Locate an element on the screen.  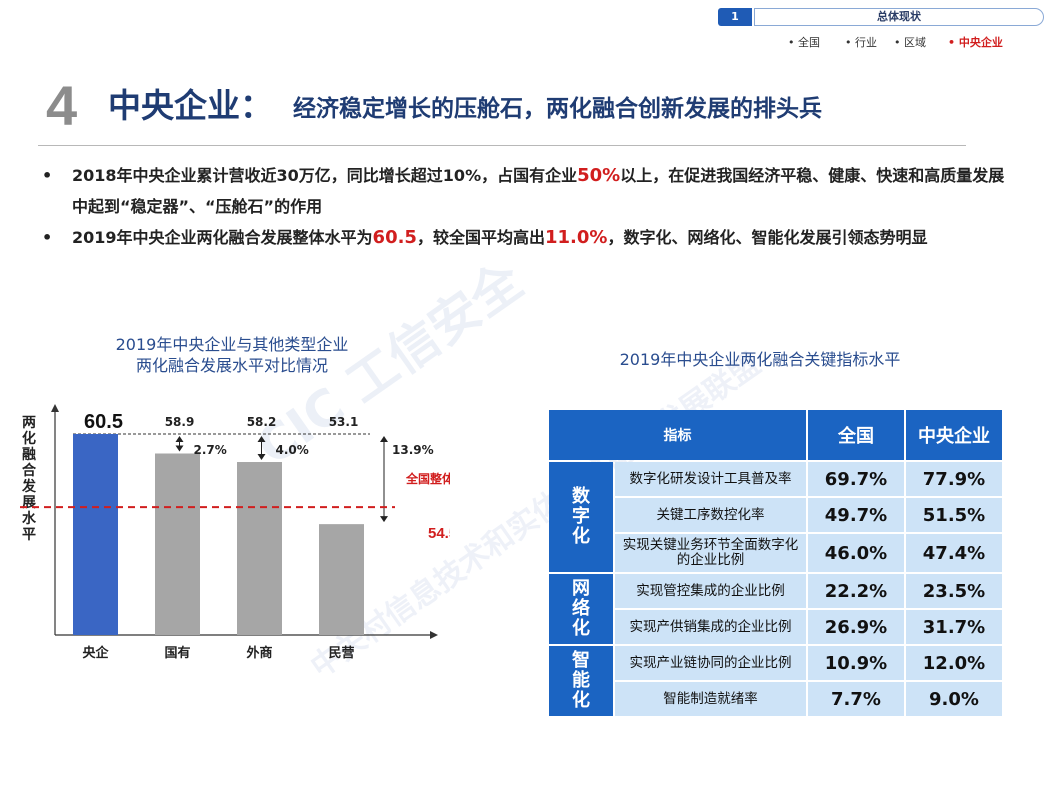
table-row: 智能制造就绪率 7.7% 9.0% is located at coordinates (775, 699).